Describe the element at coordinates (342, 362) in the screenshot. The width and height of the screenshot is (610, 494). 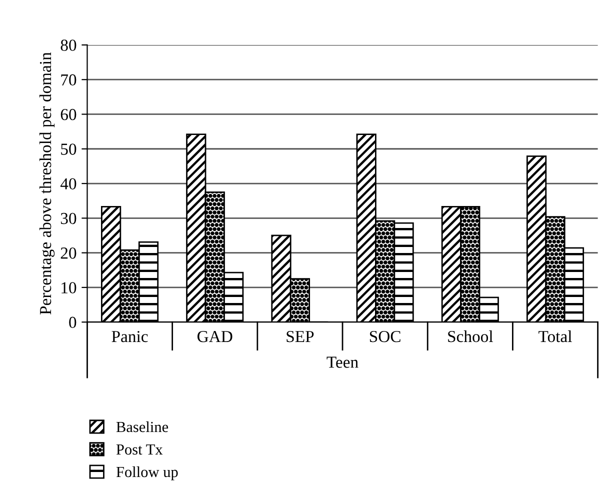
I see `x-axis-title: Teen` at that location.